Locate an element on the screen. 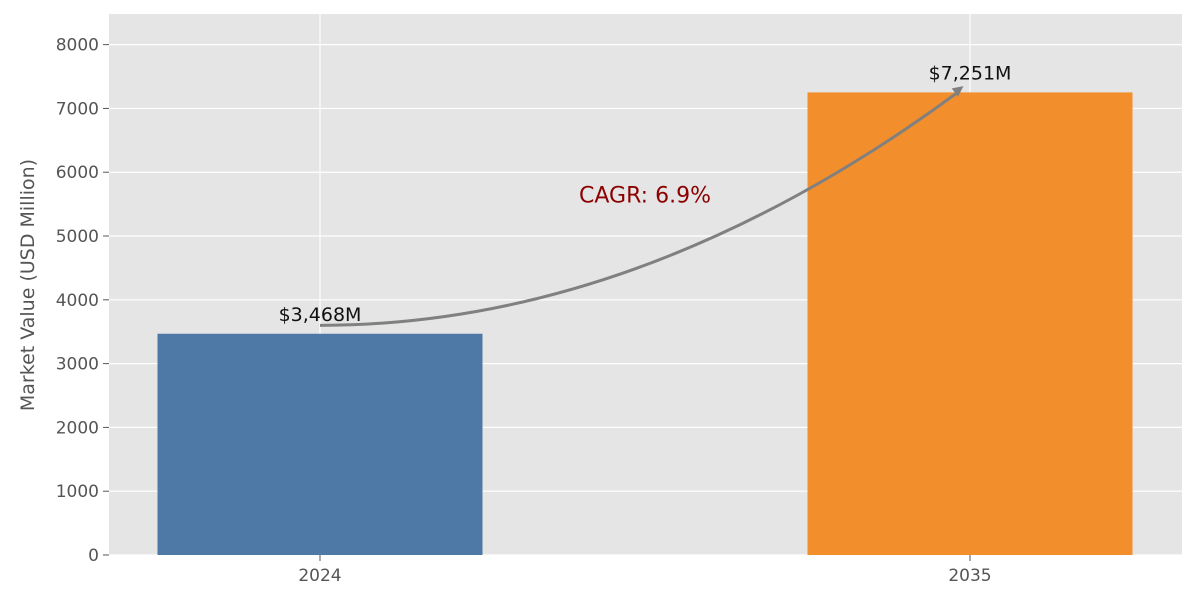  y-tick-label: 5000 is located at coordinates (77, 237).